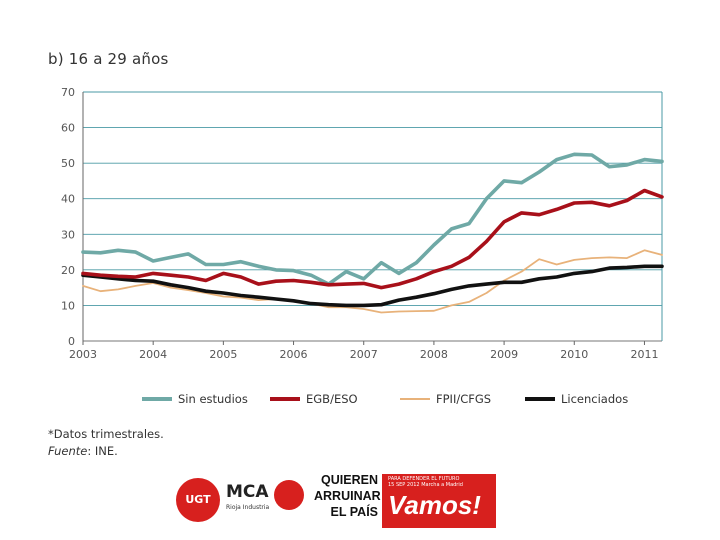 The image size is (720, 540). Describe the element at coordinates (289, 495) in the screenshot. I see `vamos-badge-icon` at that location.